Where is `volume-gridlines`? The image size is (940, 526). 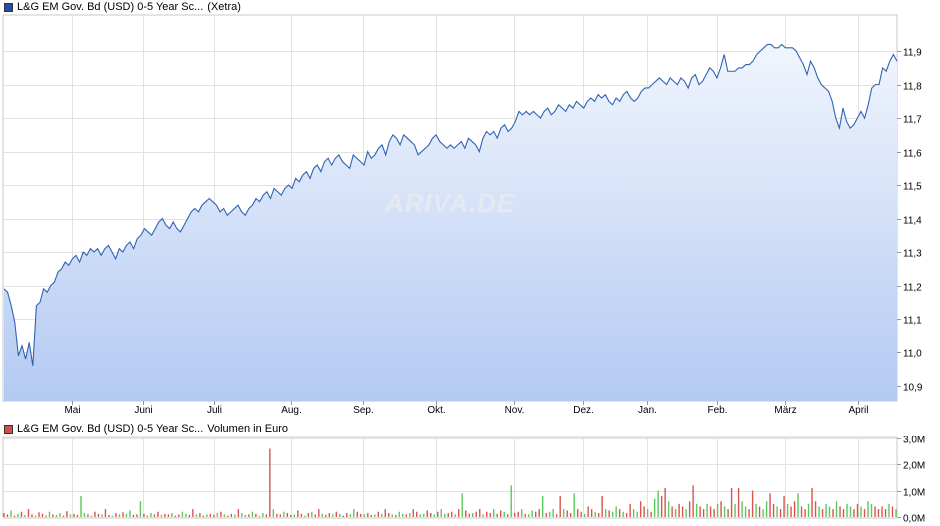 volume-gridlines is located at coordinates (450, 477).